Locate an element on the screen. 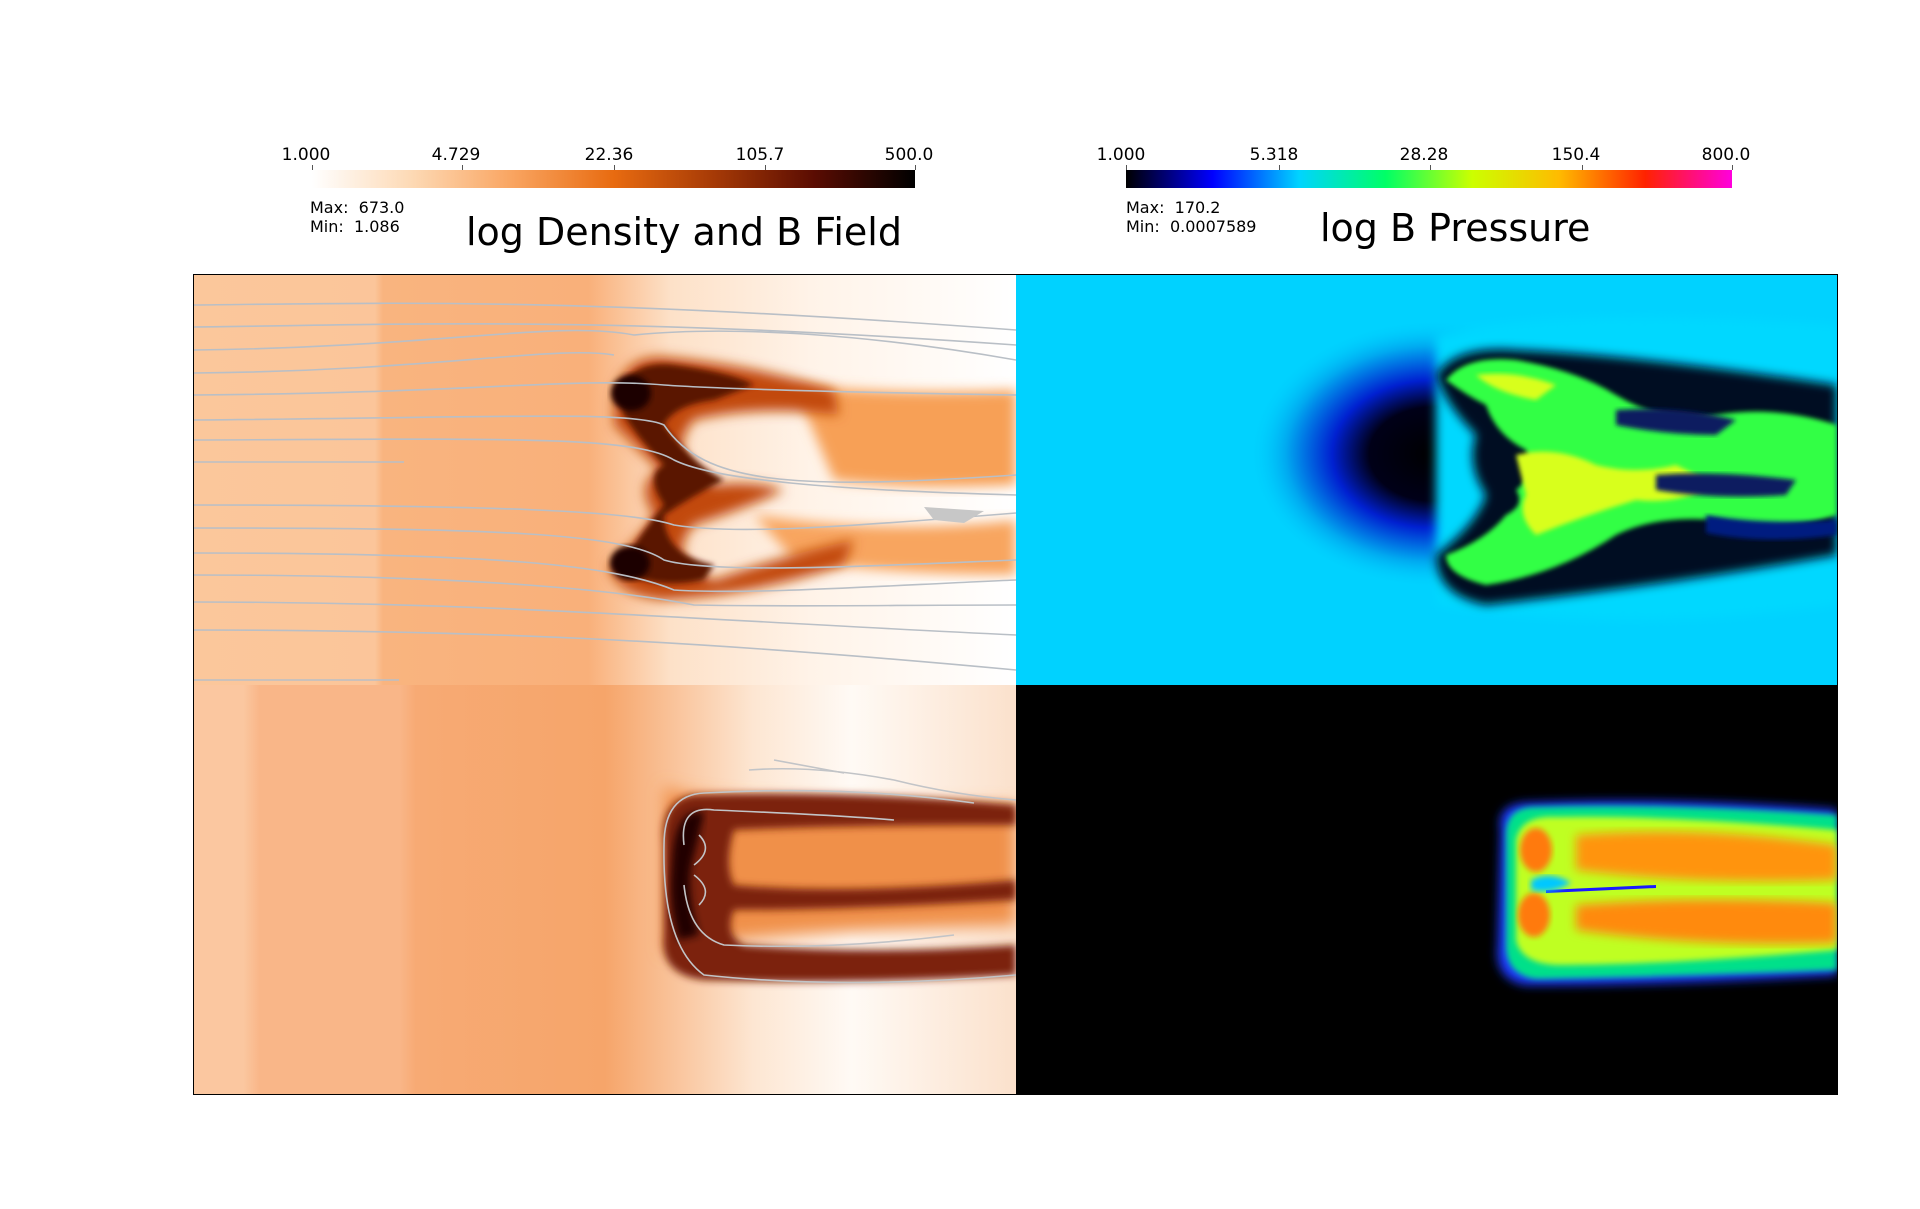  density-tick-label: 4.729 is located at coordinates (456, 155).